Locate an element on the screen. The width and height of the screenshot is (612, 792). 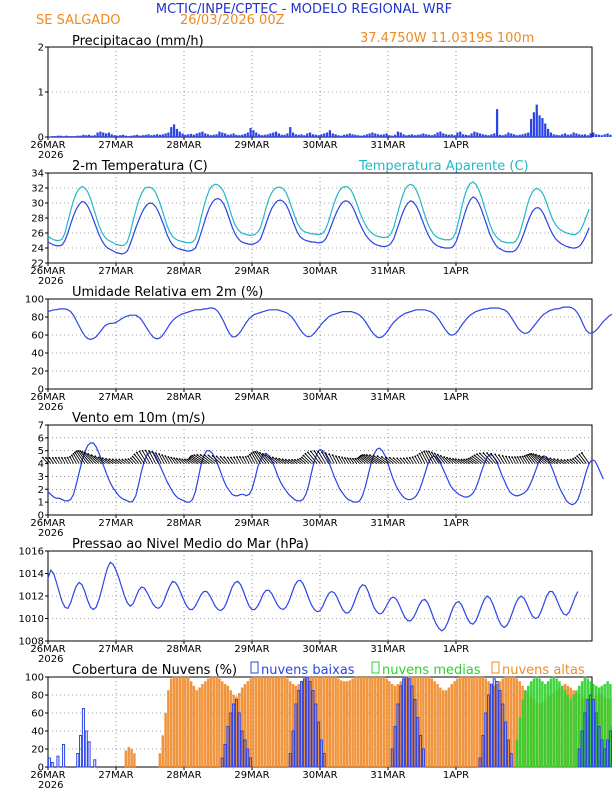
wind-ytick-label: 1 is located at coordinates (41, 503).